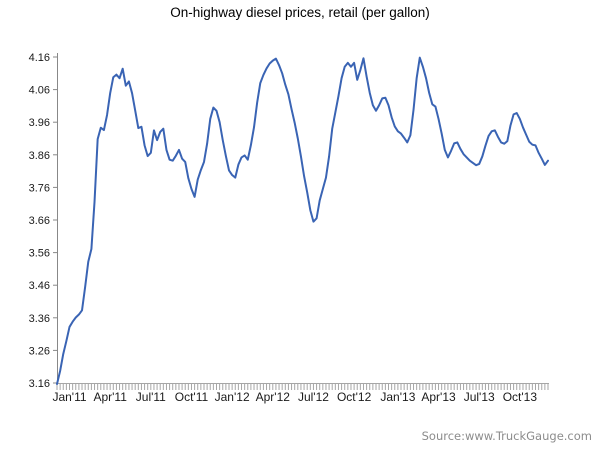 This screenshot has height=450, width=600. What do you see at coordinates (151, 397) in the screenshot?
I see `x-tick-label: Jul'11` at bounding box center [151, 397].